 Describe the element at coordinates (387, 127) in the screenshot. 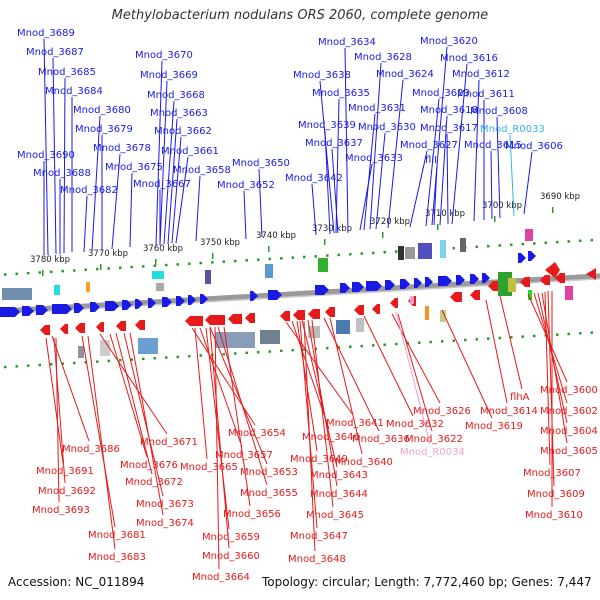

I see `top-gene-label: Mnod_3630` at that location.